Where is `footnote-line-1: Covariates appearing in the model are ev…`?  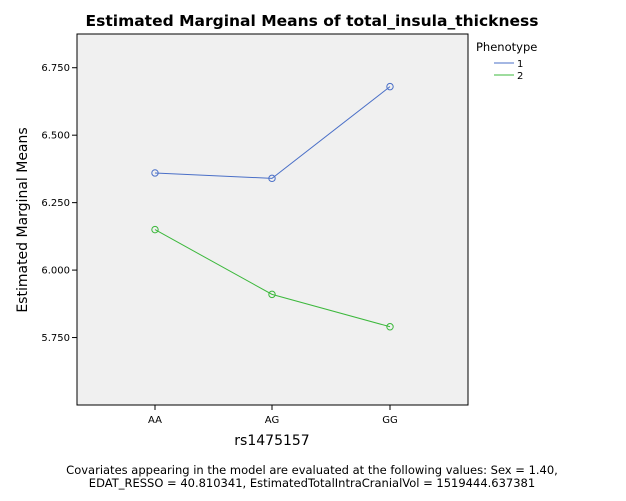 footnote-line-1: Covariates appearing in the model are ev… is located at coordinates (312, 470).